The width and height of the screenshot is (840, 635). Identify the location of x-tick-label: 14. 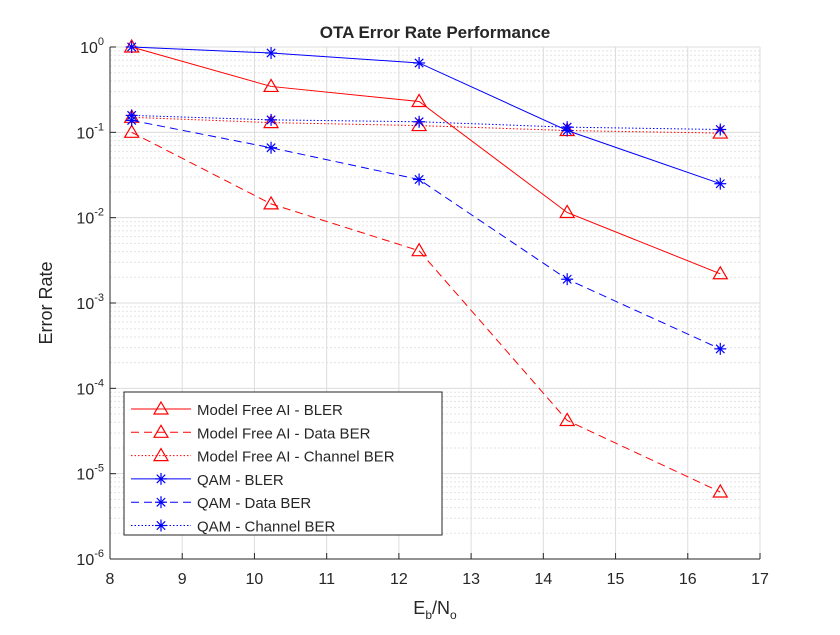
(543, 579).